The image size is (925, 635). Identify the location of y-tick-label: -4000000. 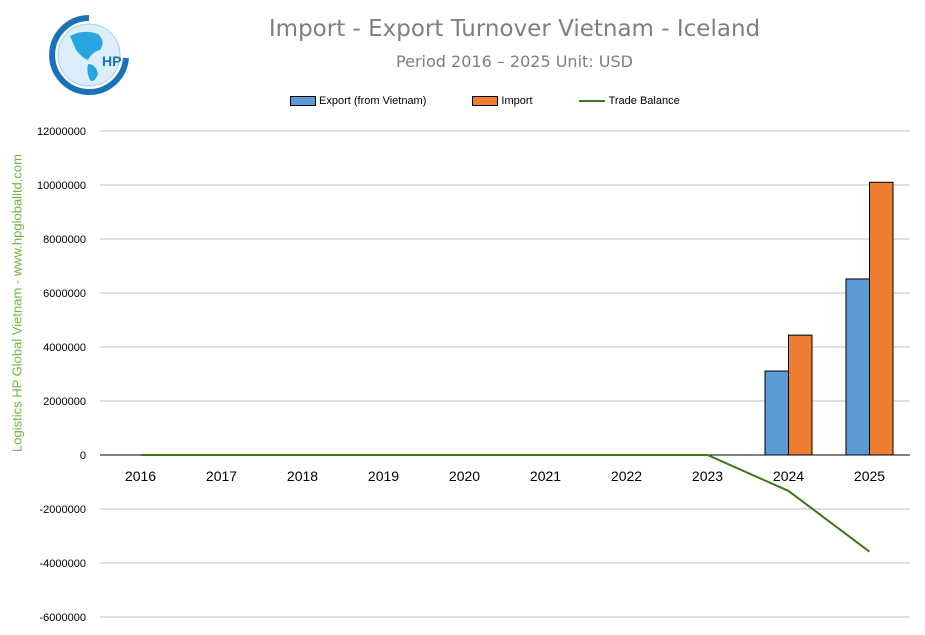
(63, 564).